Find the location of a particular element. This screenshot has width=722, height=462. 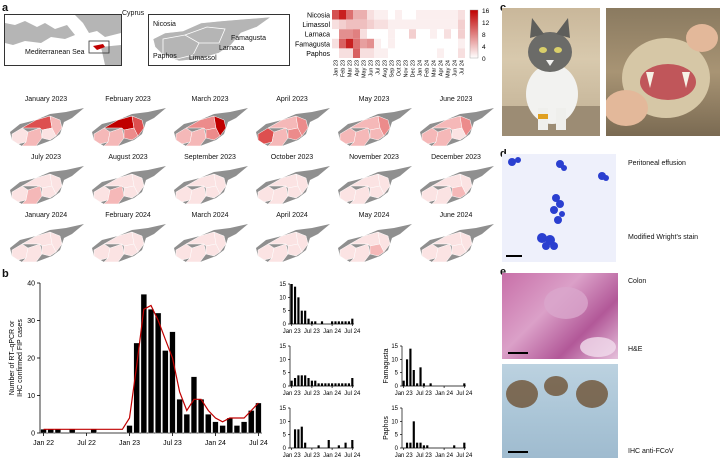

cyprus-label: Cyprus is located at coordinates (133, 13).